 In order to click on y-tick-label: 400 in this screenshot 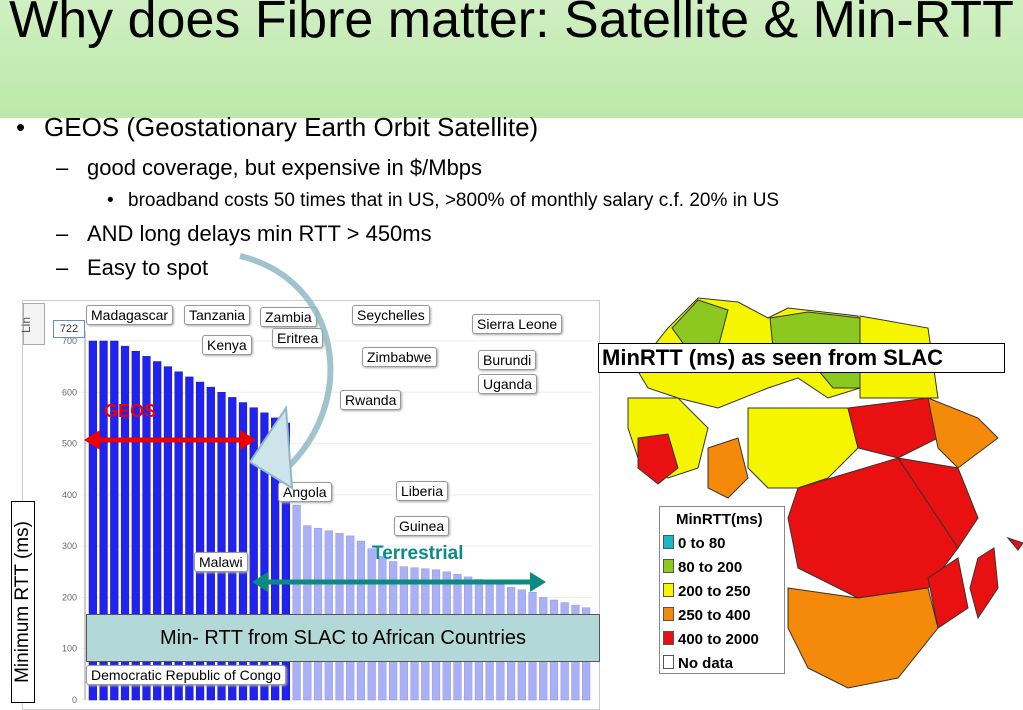, I will do `click(69, 495)`.